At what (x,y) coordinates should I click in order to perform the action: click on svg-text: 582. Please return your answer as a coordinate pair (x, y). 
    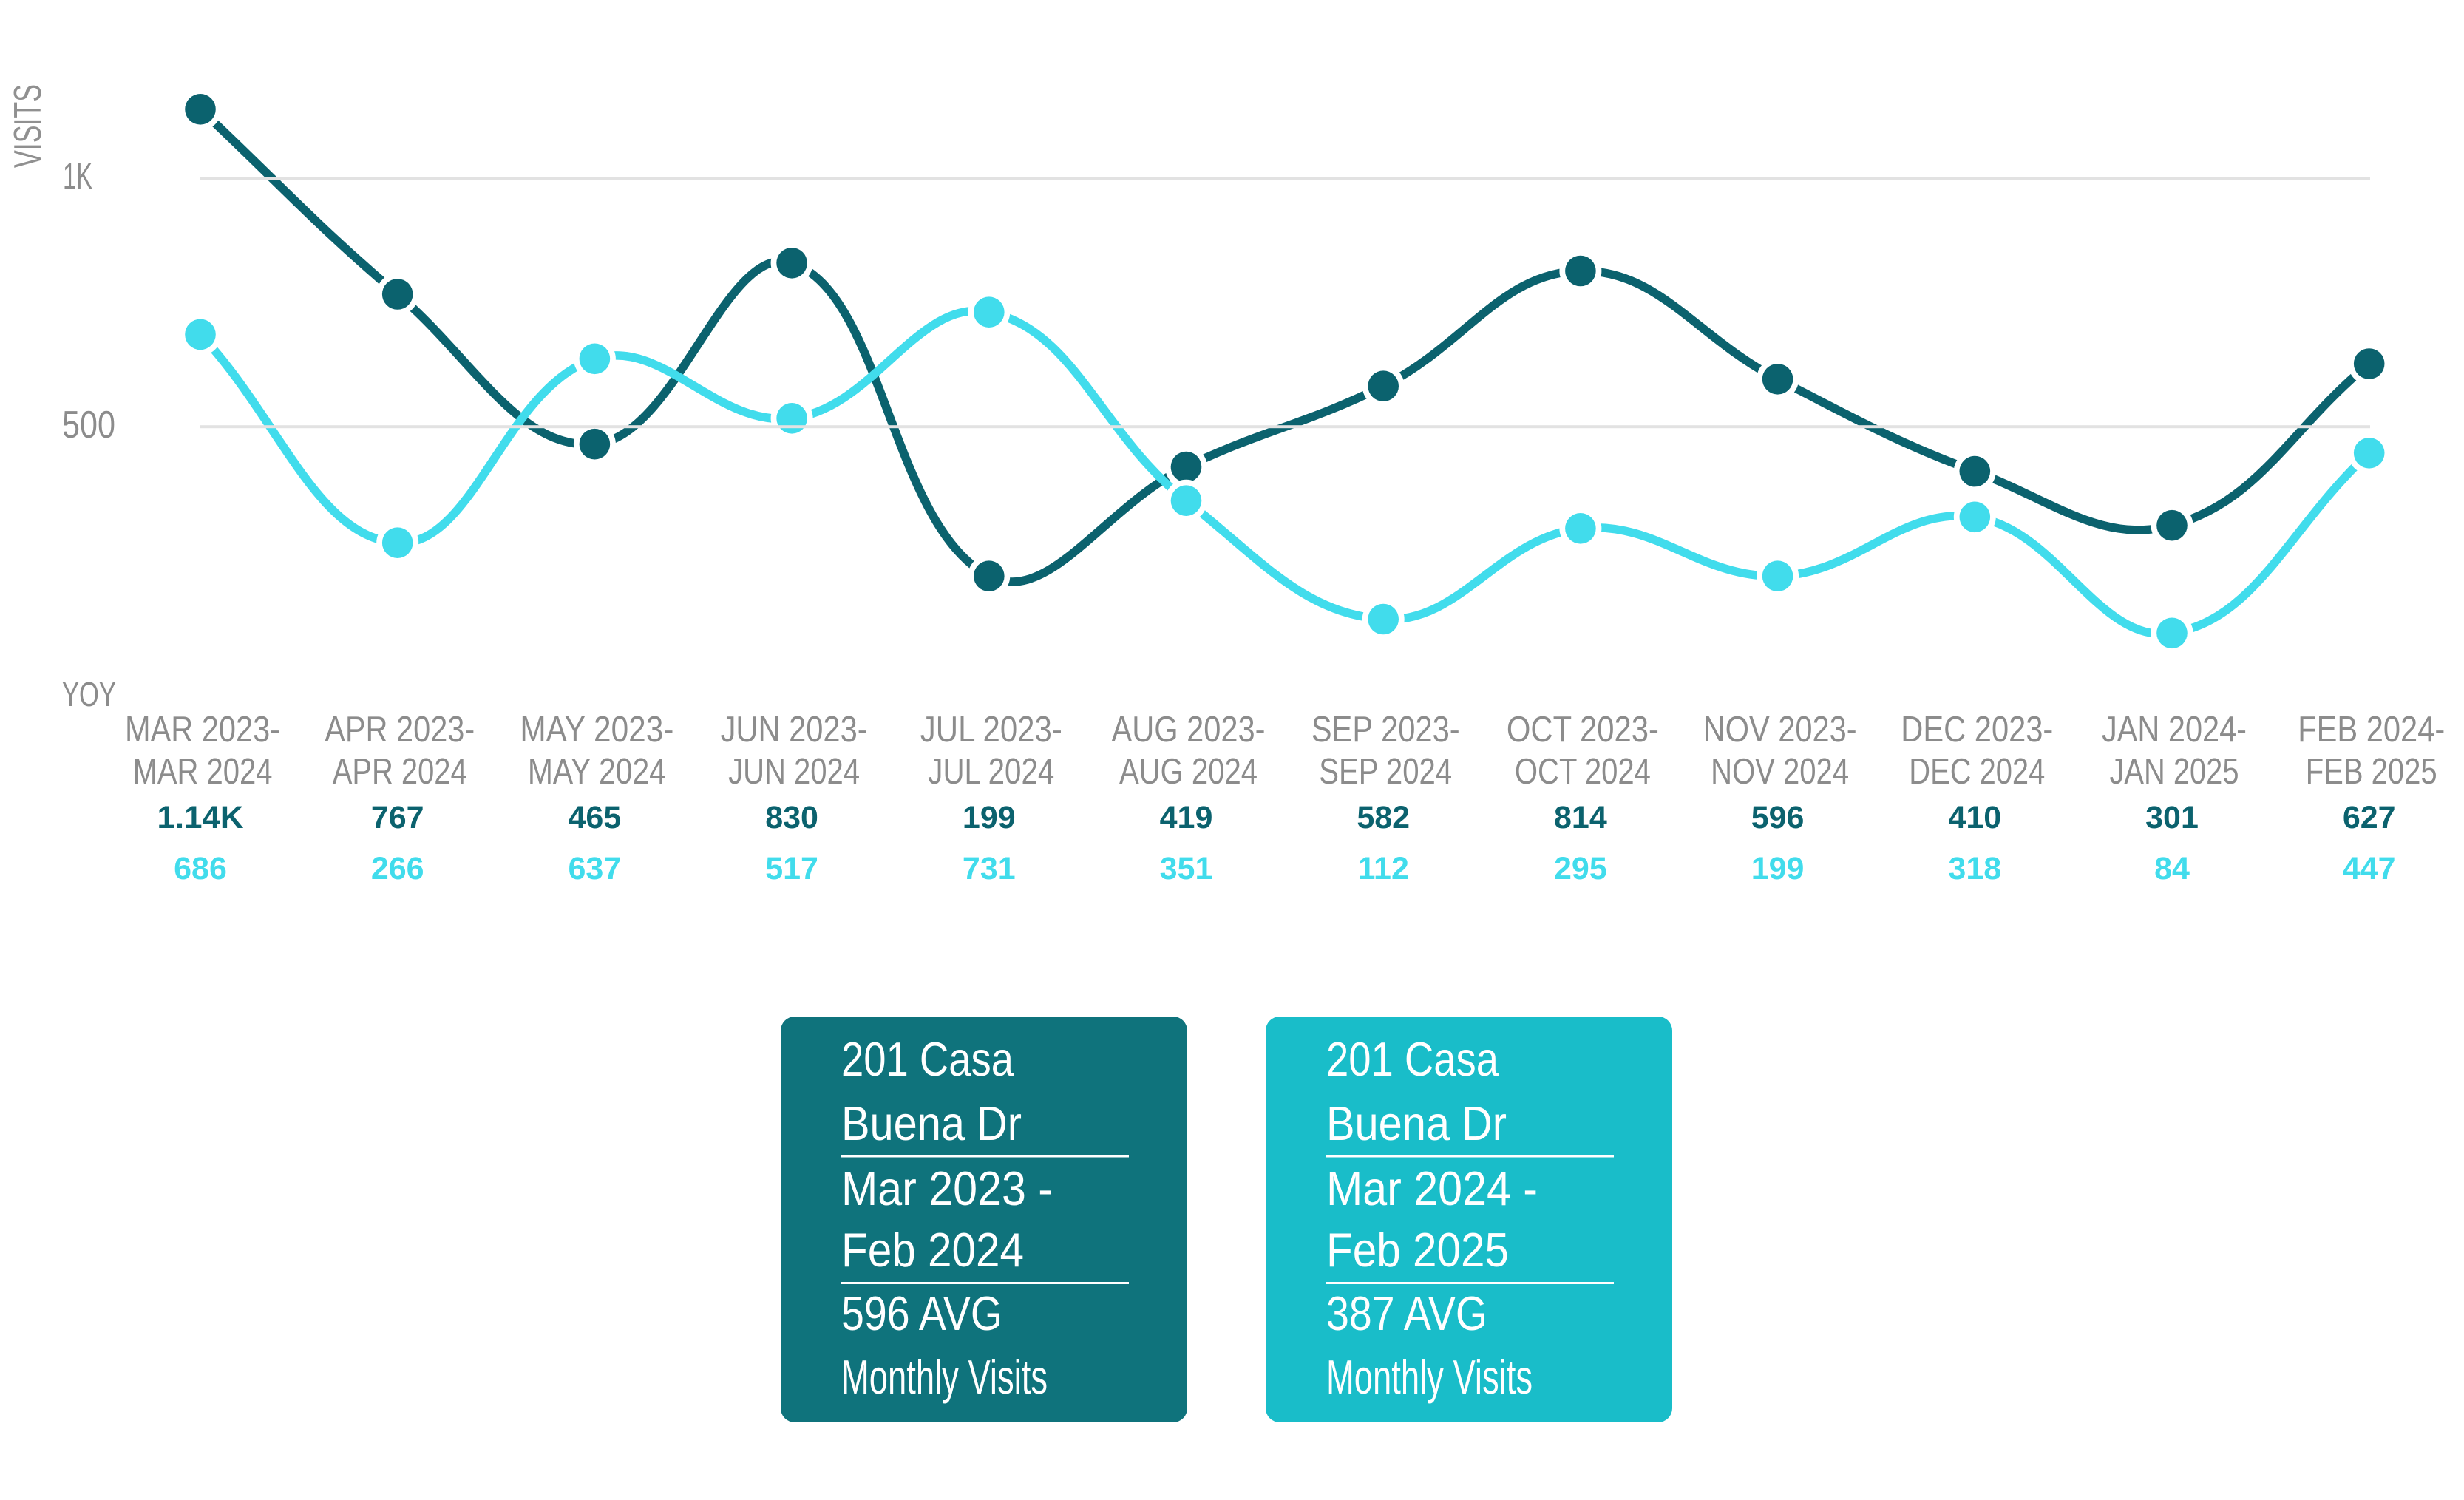
    Looking at the image, I should click on (1383, 818).